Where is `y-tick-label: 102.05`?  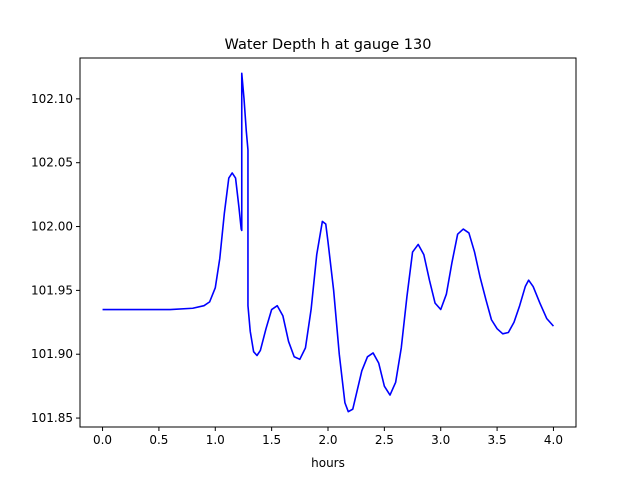
y-tick-label: 102.05 is located at coordinates (52, 163).